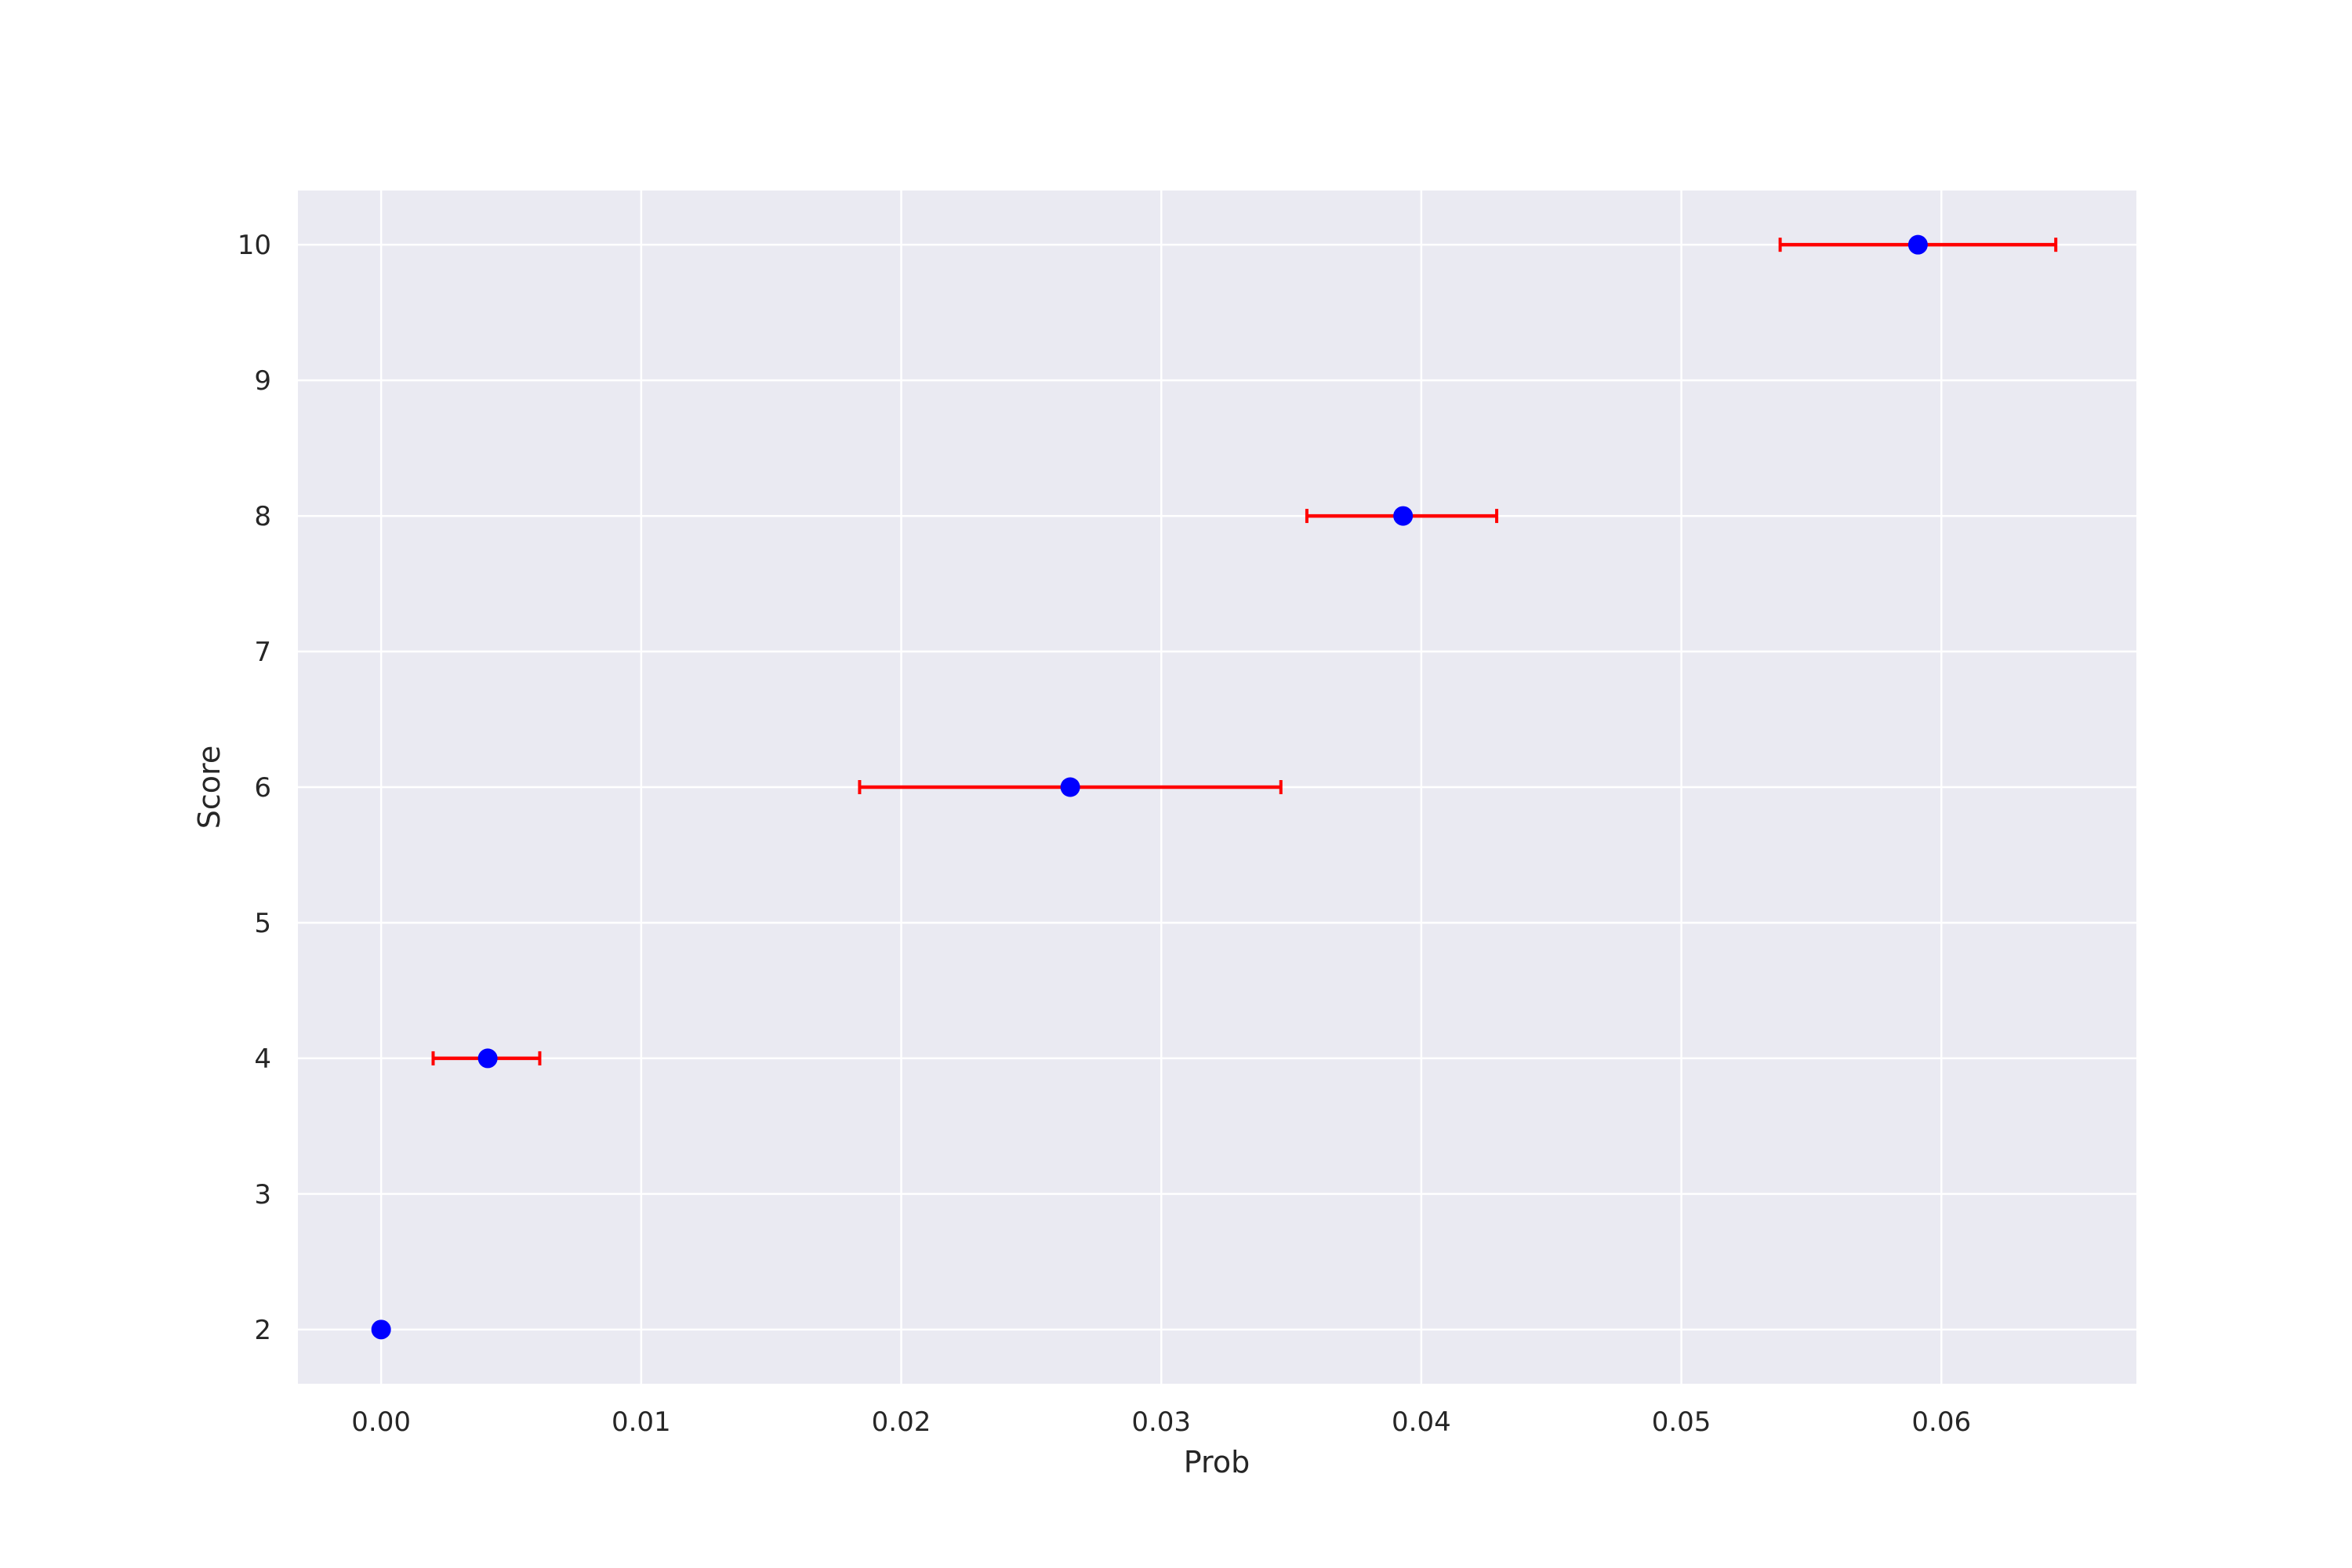 Image resolution: width=2352 pixels, height=1568 pixels. I want to click on y-tick-label: 2, so click(262, 1330).